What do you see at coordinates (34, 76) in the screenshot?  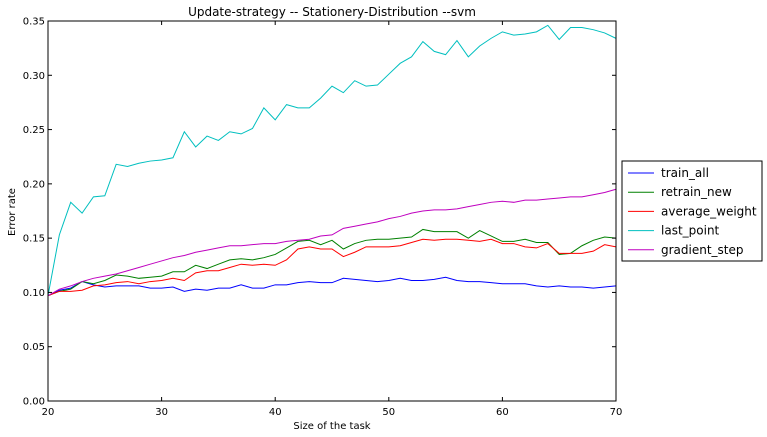 I see `y-tick-label: 0.30` at bounding box center [34, 76].